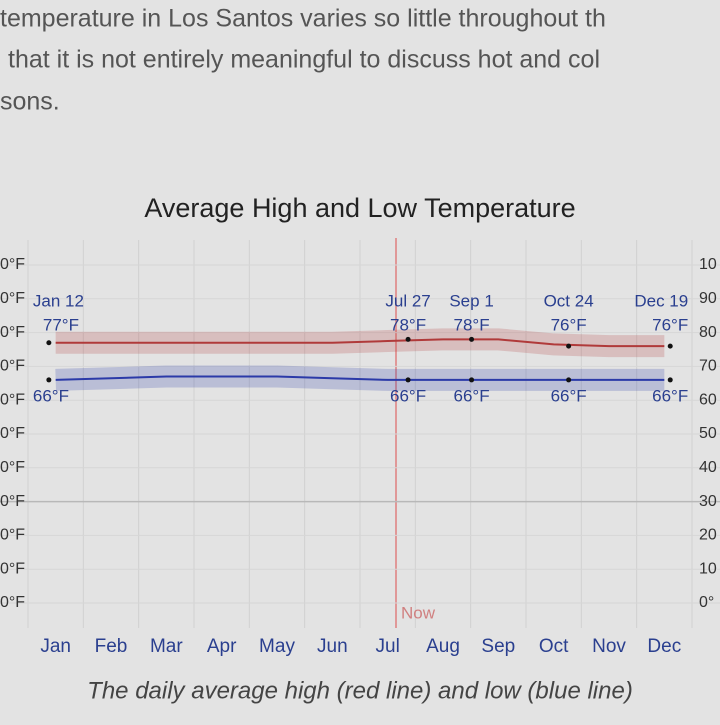 The image size is (720, 725). What do you see at coordinates (111, 646) in the screenshot?
I see `x-tick-label: Feb` at bounding box center [111, 646].